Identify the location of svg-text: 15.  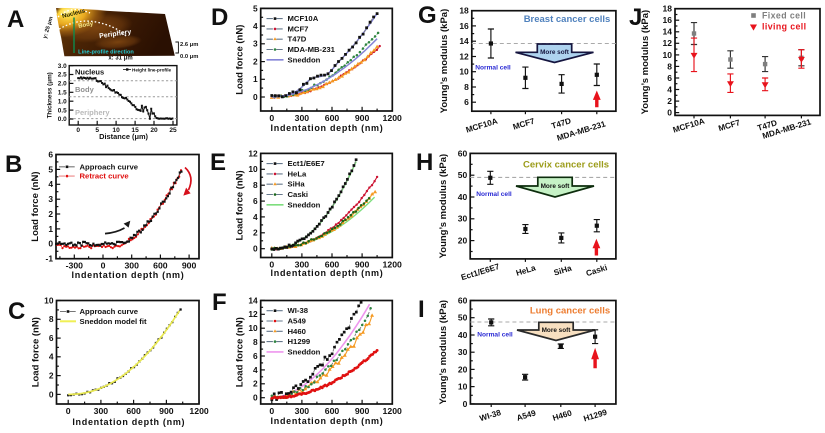
(135, 130).